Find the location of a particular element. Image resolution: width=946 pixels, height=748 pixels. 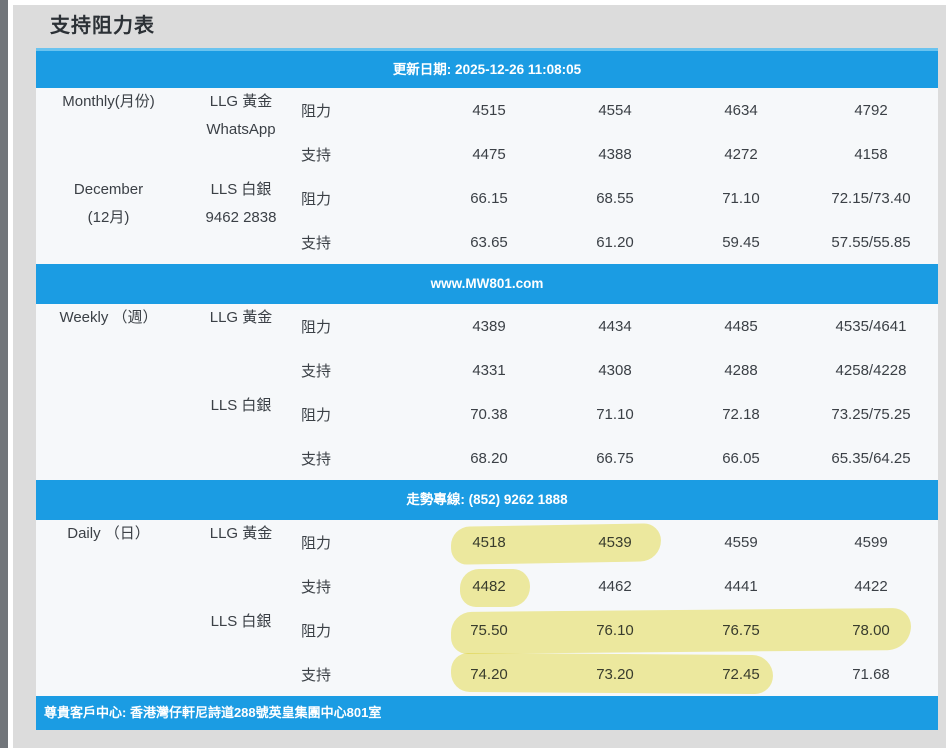

website-banner: www.MW801.com is located at coordinates (487, 284).